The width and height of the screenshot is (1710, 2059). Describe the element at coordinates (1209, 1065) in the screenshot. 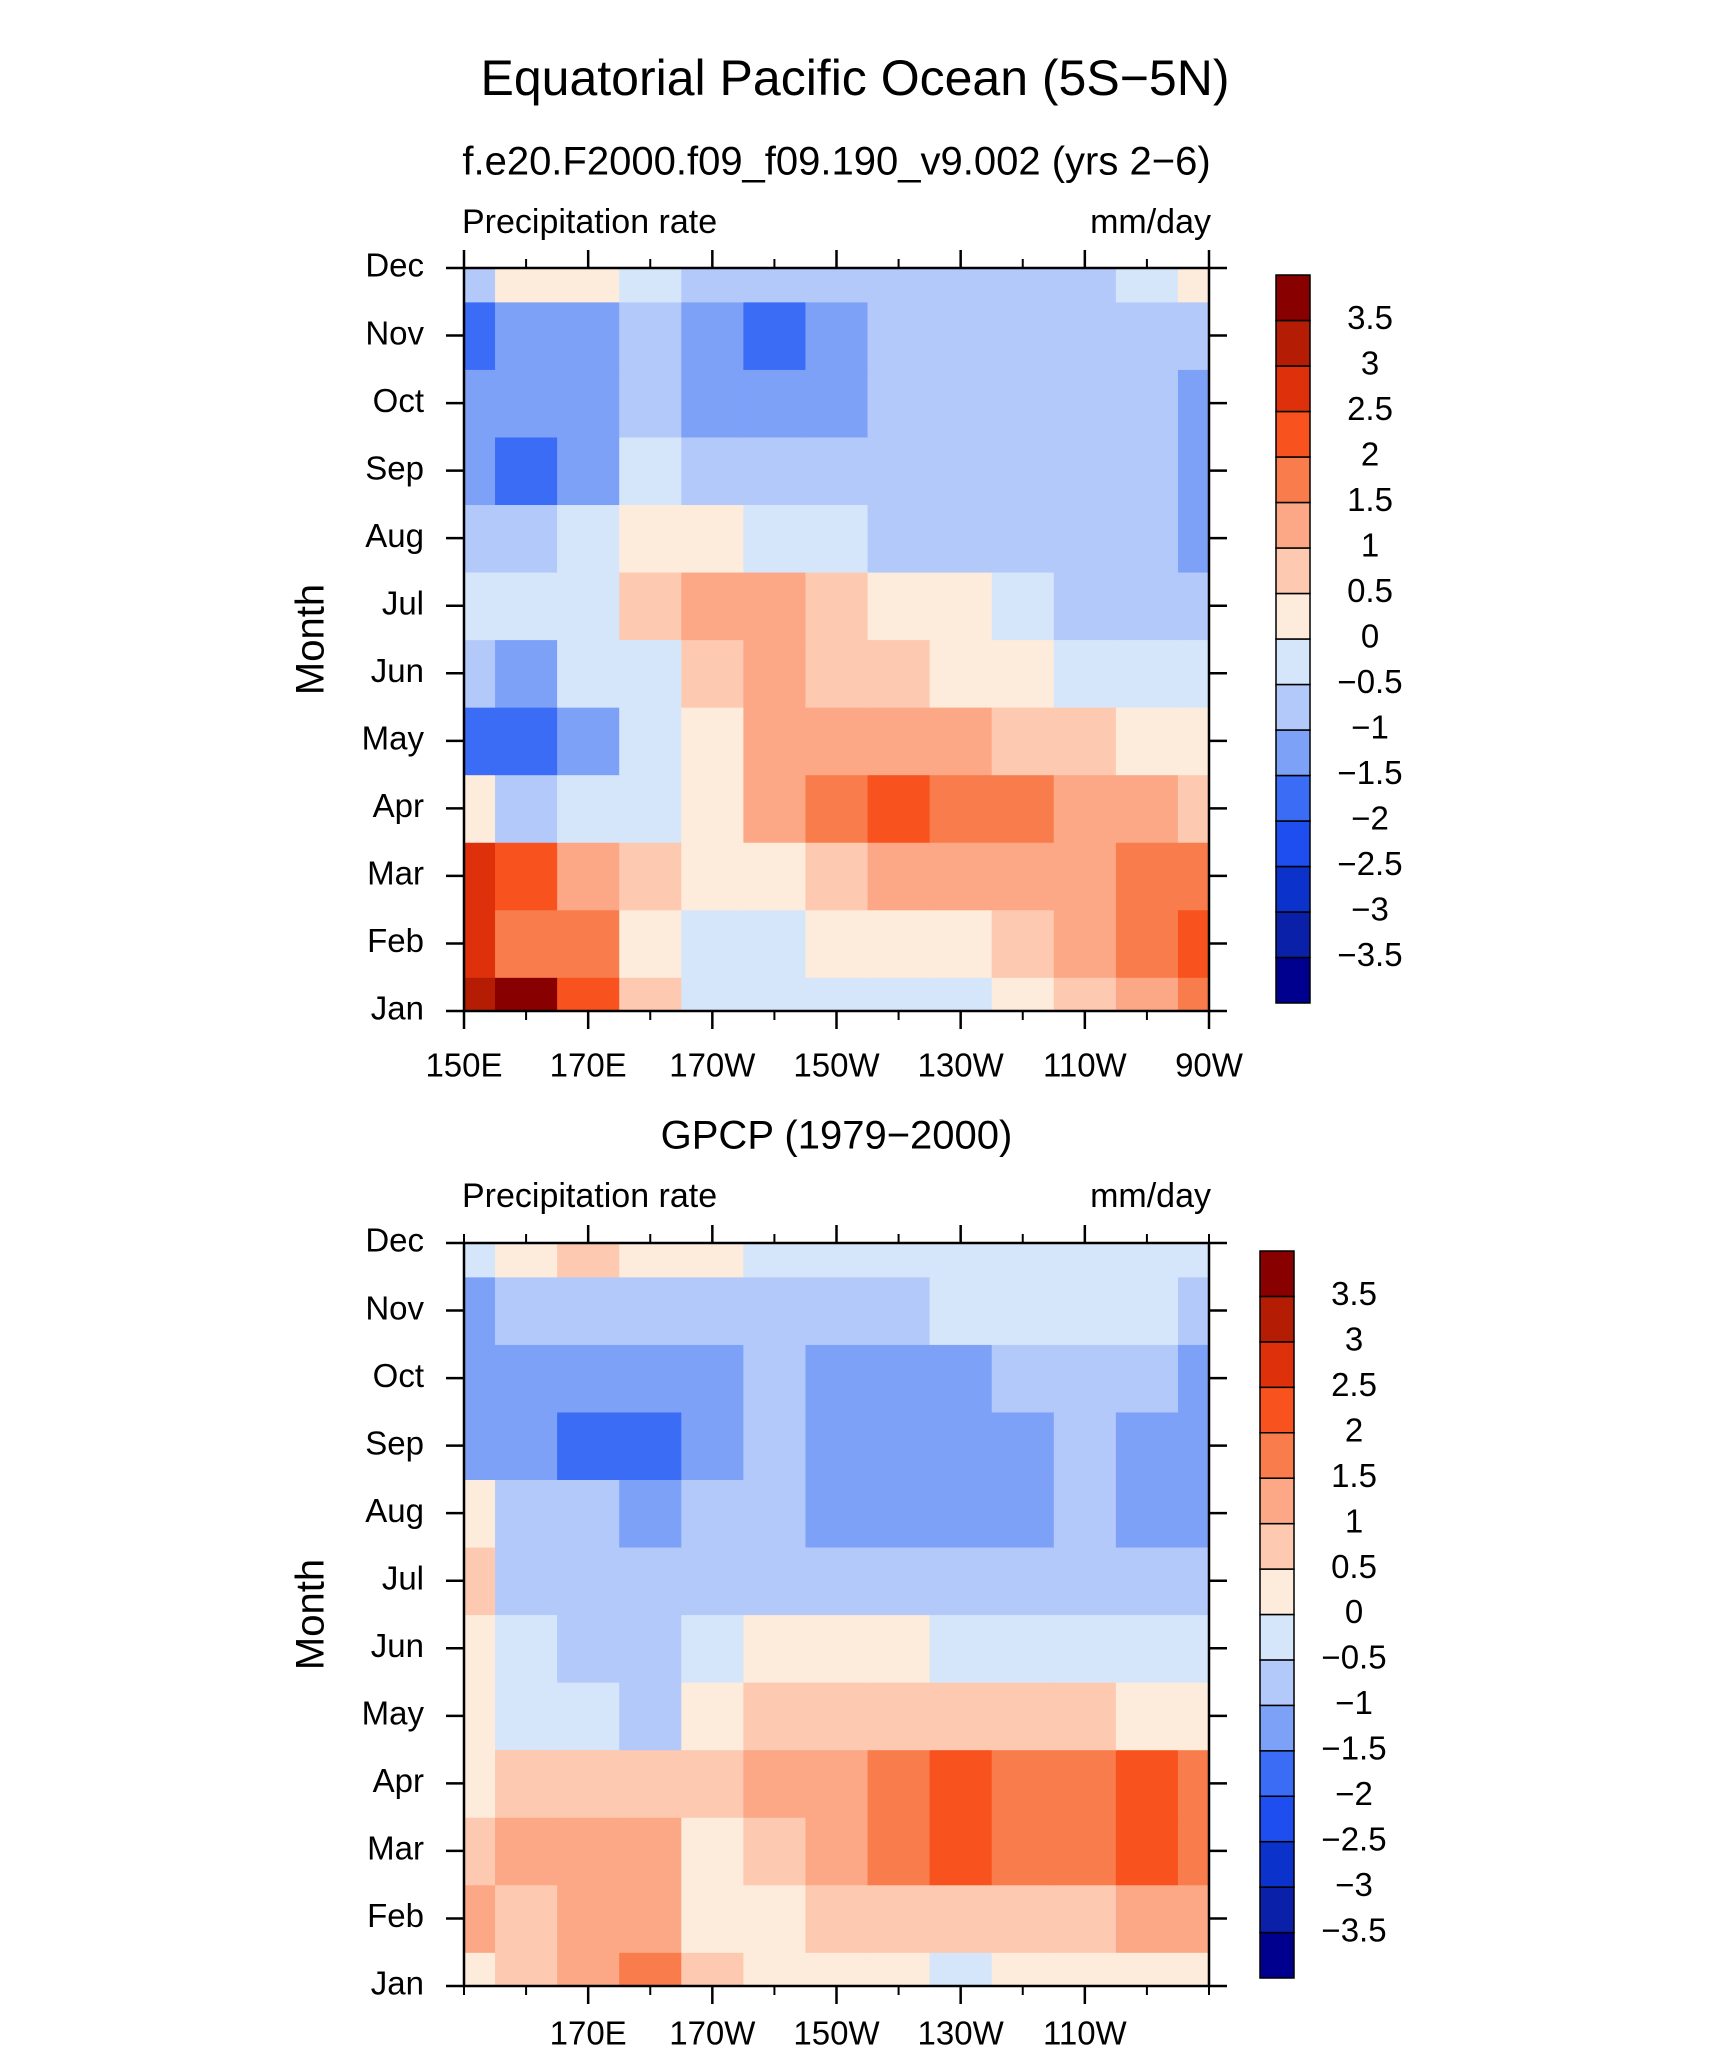

I see `x-tick-label: 90W` at that location.